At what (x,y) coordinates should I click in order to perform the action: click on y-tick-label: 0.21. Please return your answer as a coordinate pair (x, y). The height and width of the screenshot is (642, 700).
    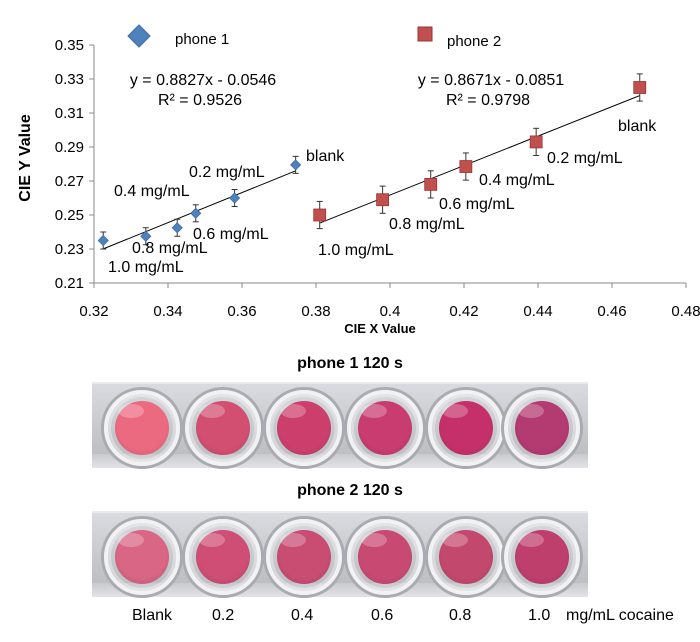
    Looking at the image, I should click on (69, 283).